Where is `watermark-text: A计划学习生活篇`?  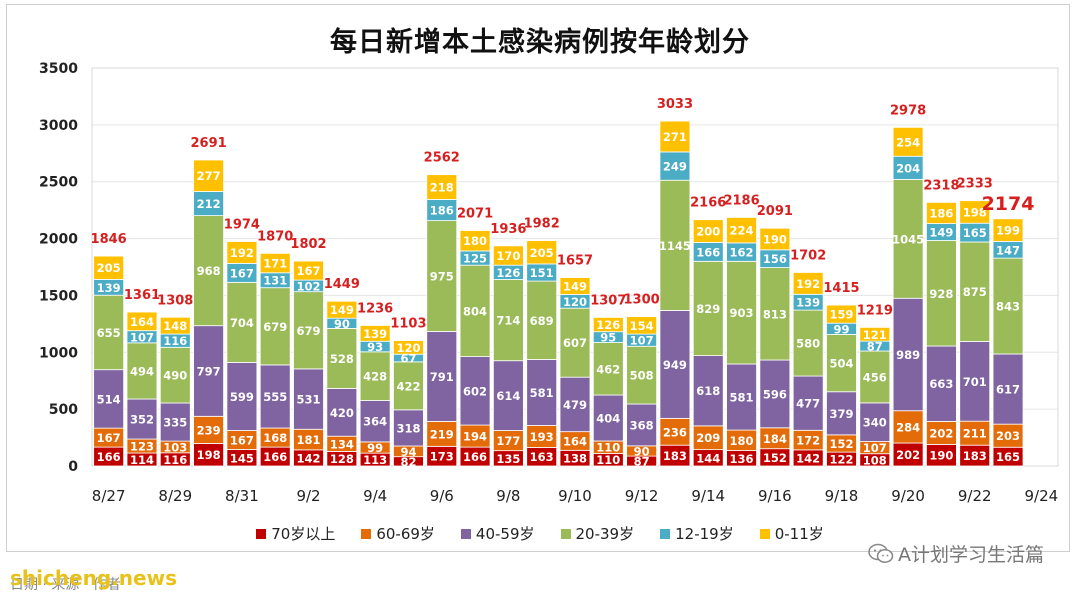
watermark-text: A计划学习生活篇 is located at coordinates (971, 555).